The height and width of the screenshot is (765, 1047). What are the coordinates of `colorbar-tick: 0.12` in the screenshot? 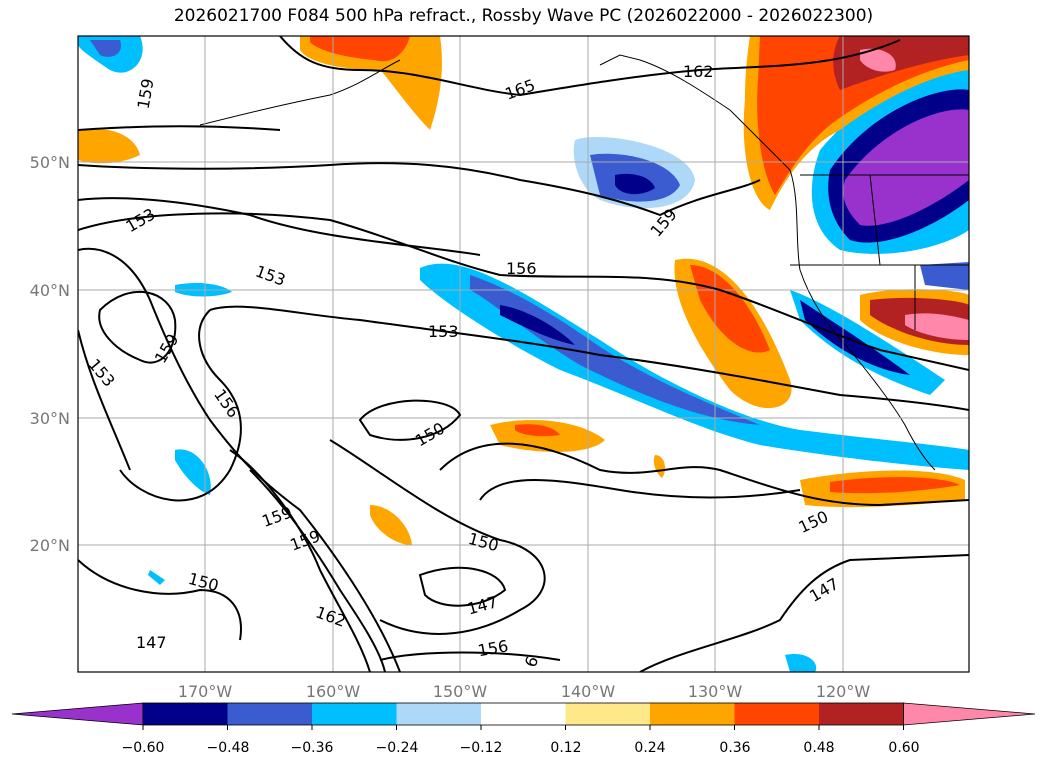 It's located at (565, 748).